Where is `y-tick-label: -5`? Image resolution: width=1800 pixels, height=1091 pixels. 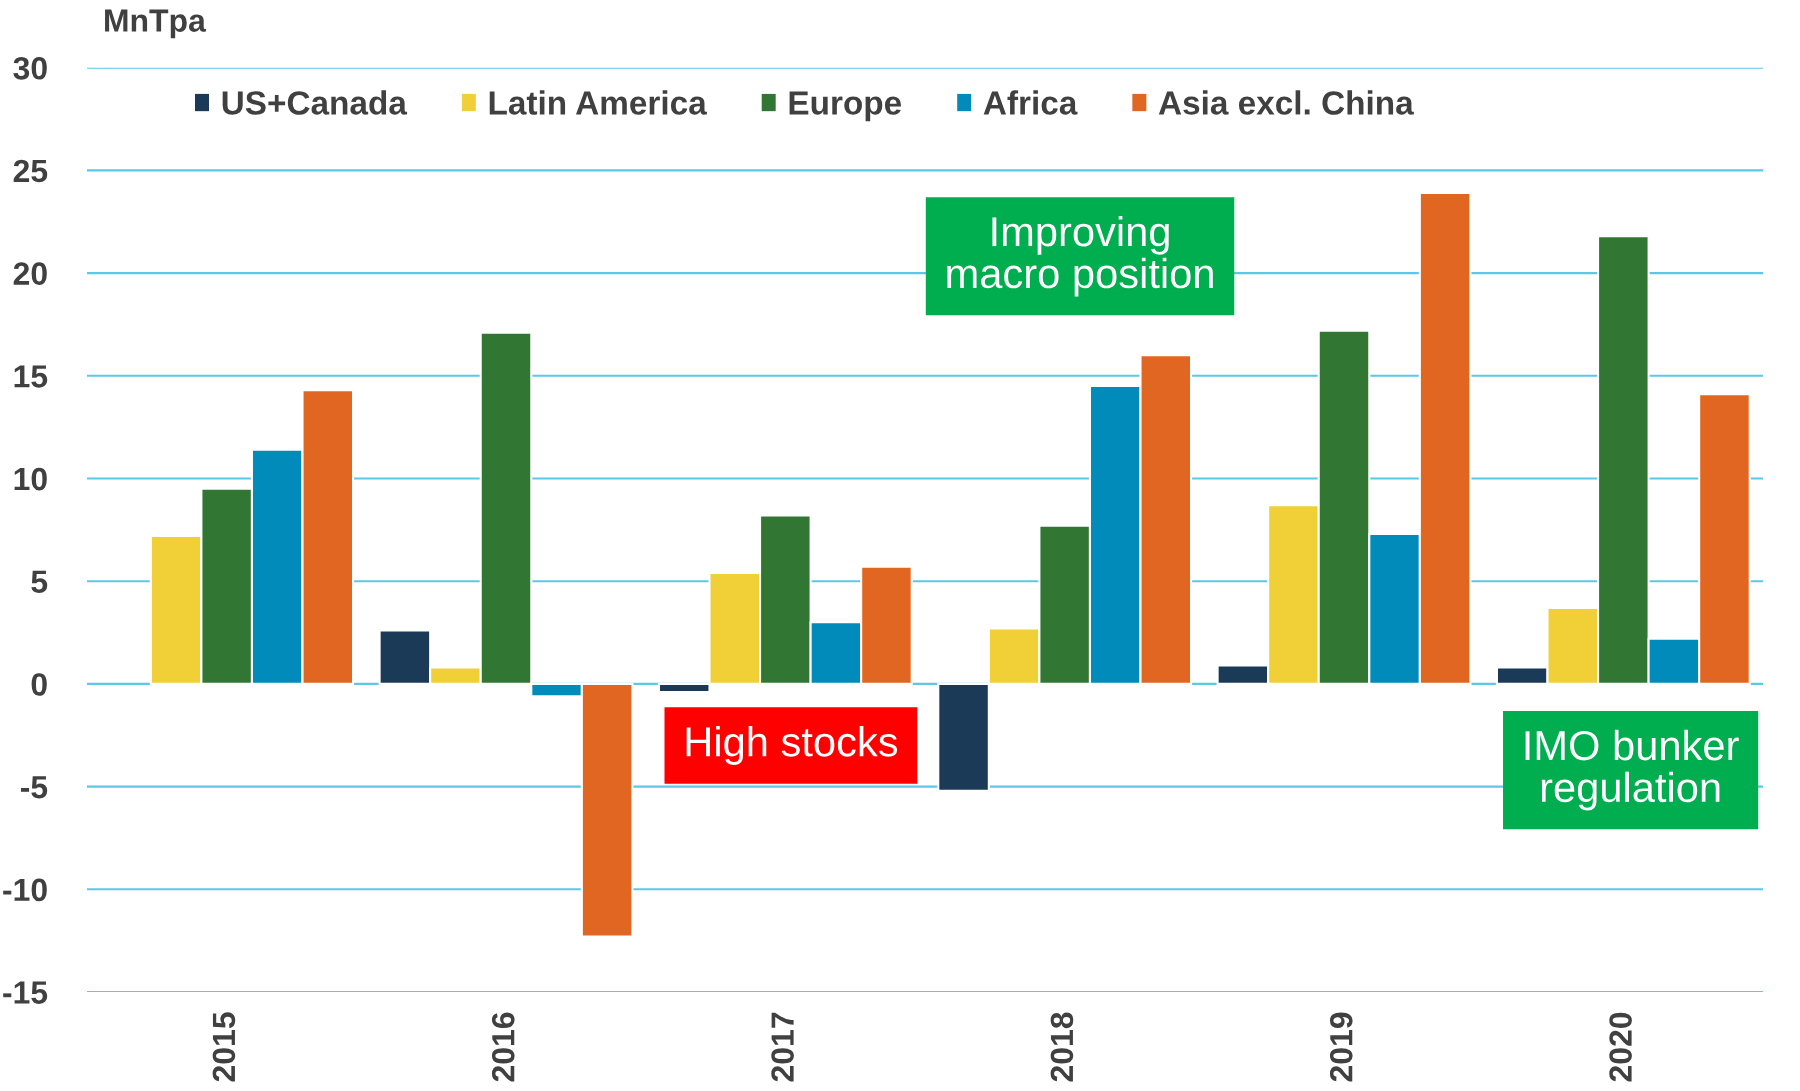
y-tick-label: -5 is located at coordinates (34, 787).